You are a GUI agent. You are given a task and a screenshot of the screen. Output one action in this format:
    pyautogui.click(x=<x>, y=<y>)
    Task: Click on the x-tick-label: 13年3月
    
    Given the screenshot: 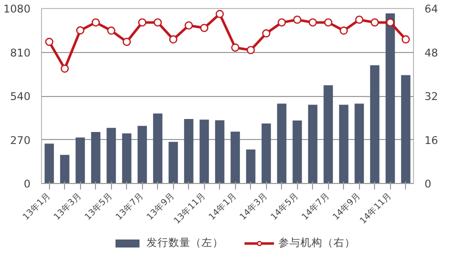 What is the action you would take?
    pyautogui.click(x=68, y=206)
    